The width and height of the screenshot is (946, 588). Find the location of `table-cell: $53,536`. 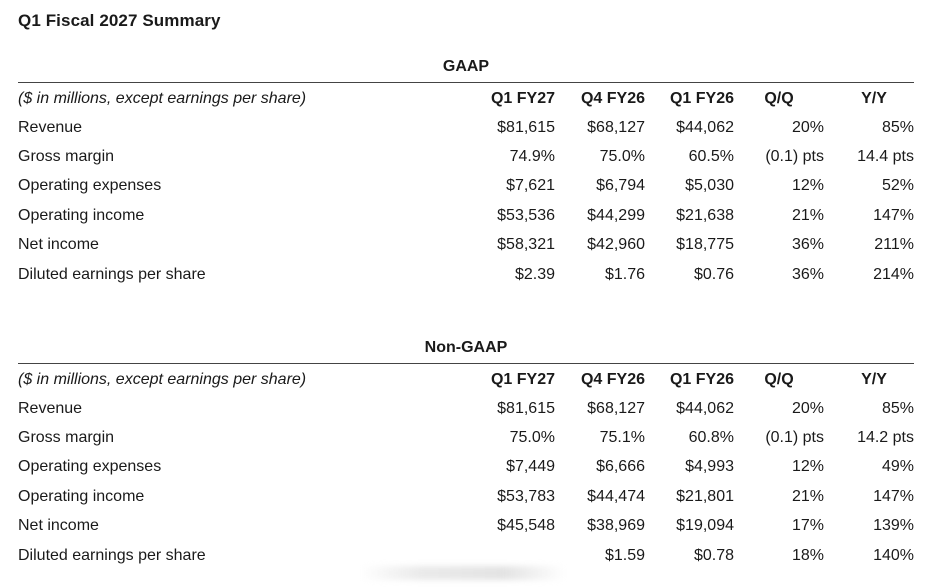

table-cell: $53,536 is located at coordinates (526, 215).